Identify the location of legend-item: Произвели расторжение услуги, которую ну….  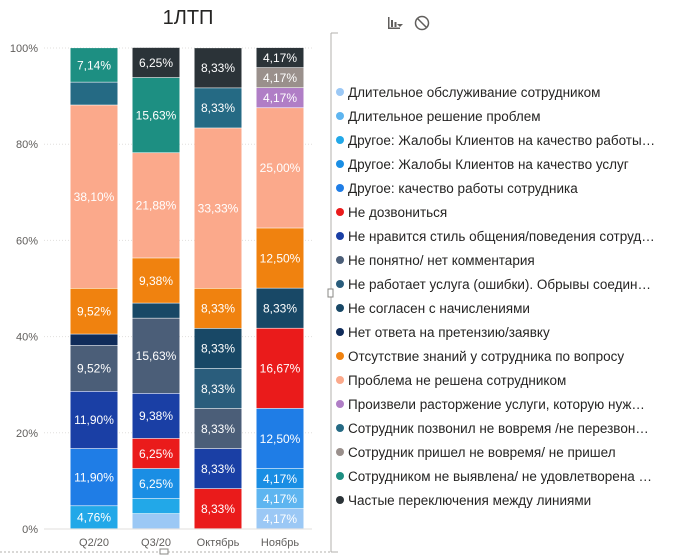
(490, 404).